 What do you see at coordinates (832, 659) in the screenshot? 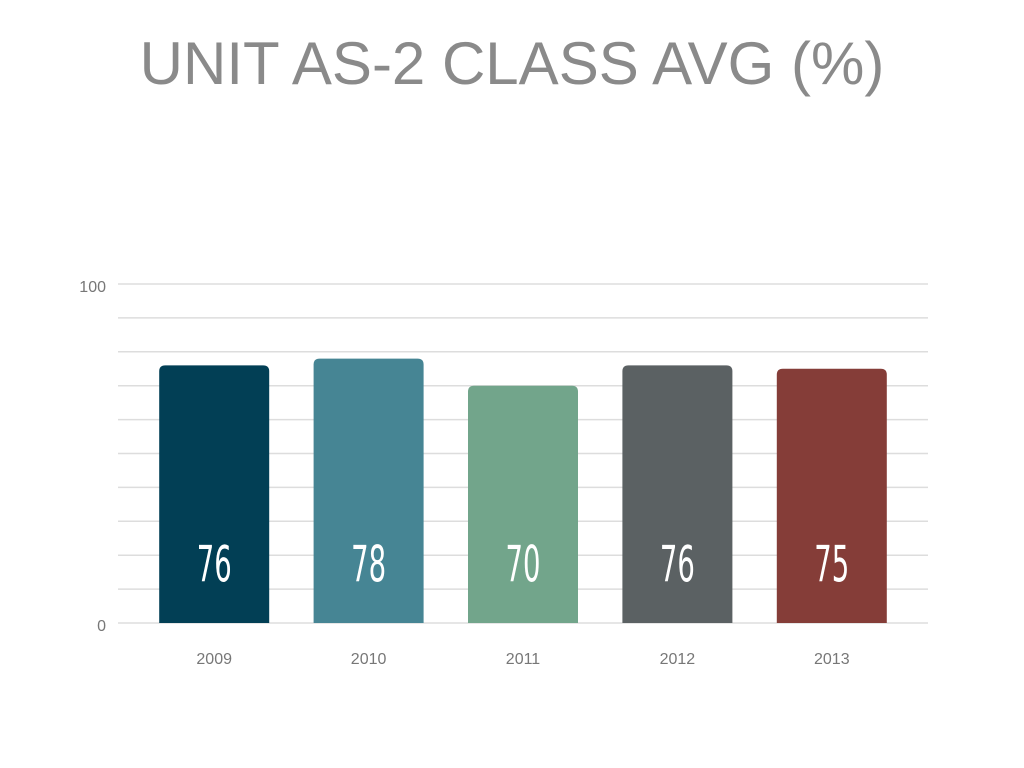
I see `x-tick-label: 2013` at bounding box center [832, 659].